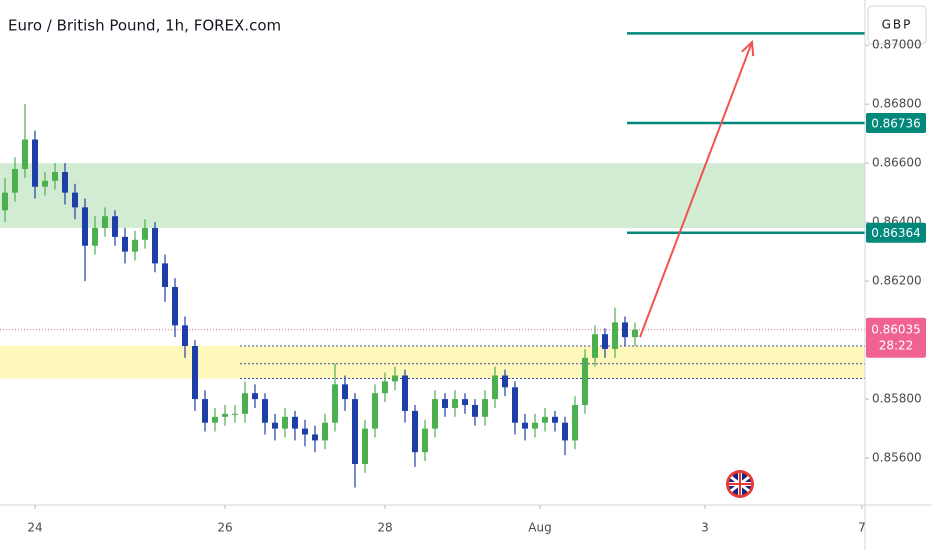 This screenshot has width=932, height=550. What do you see at coordinates (897, 281) in the screenshot?
I see `y-tick-label: 0.86200` at bounding box center [897, 281].